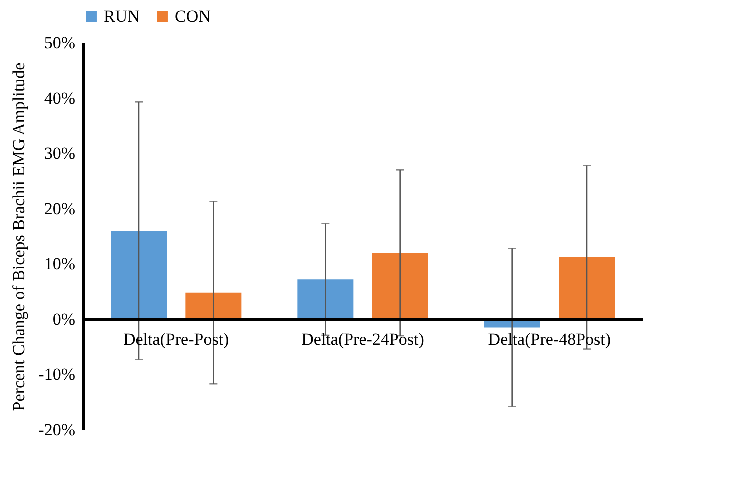  What do you see at coordinates (193, 16) in the screenshot?
I see `legend-label: CON` at bounding box center [193, 16].